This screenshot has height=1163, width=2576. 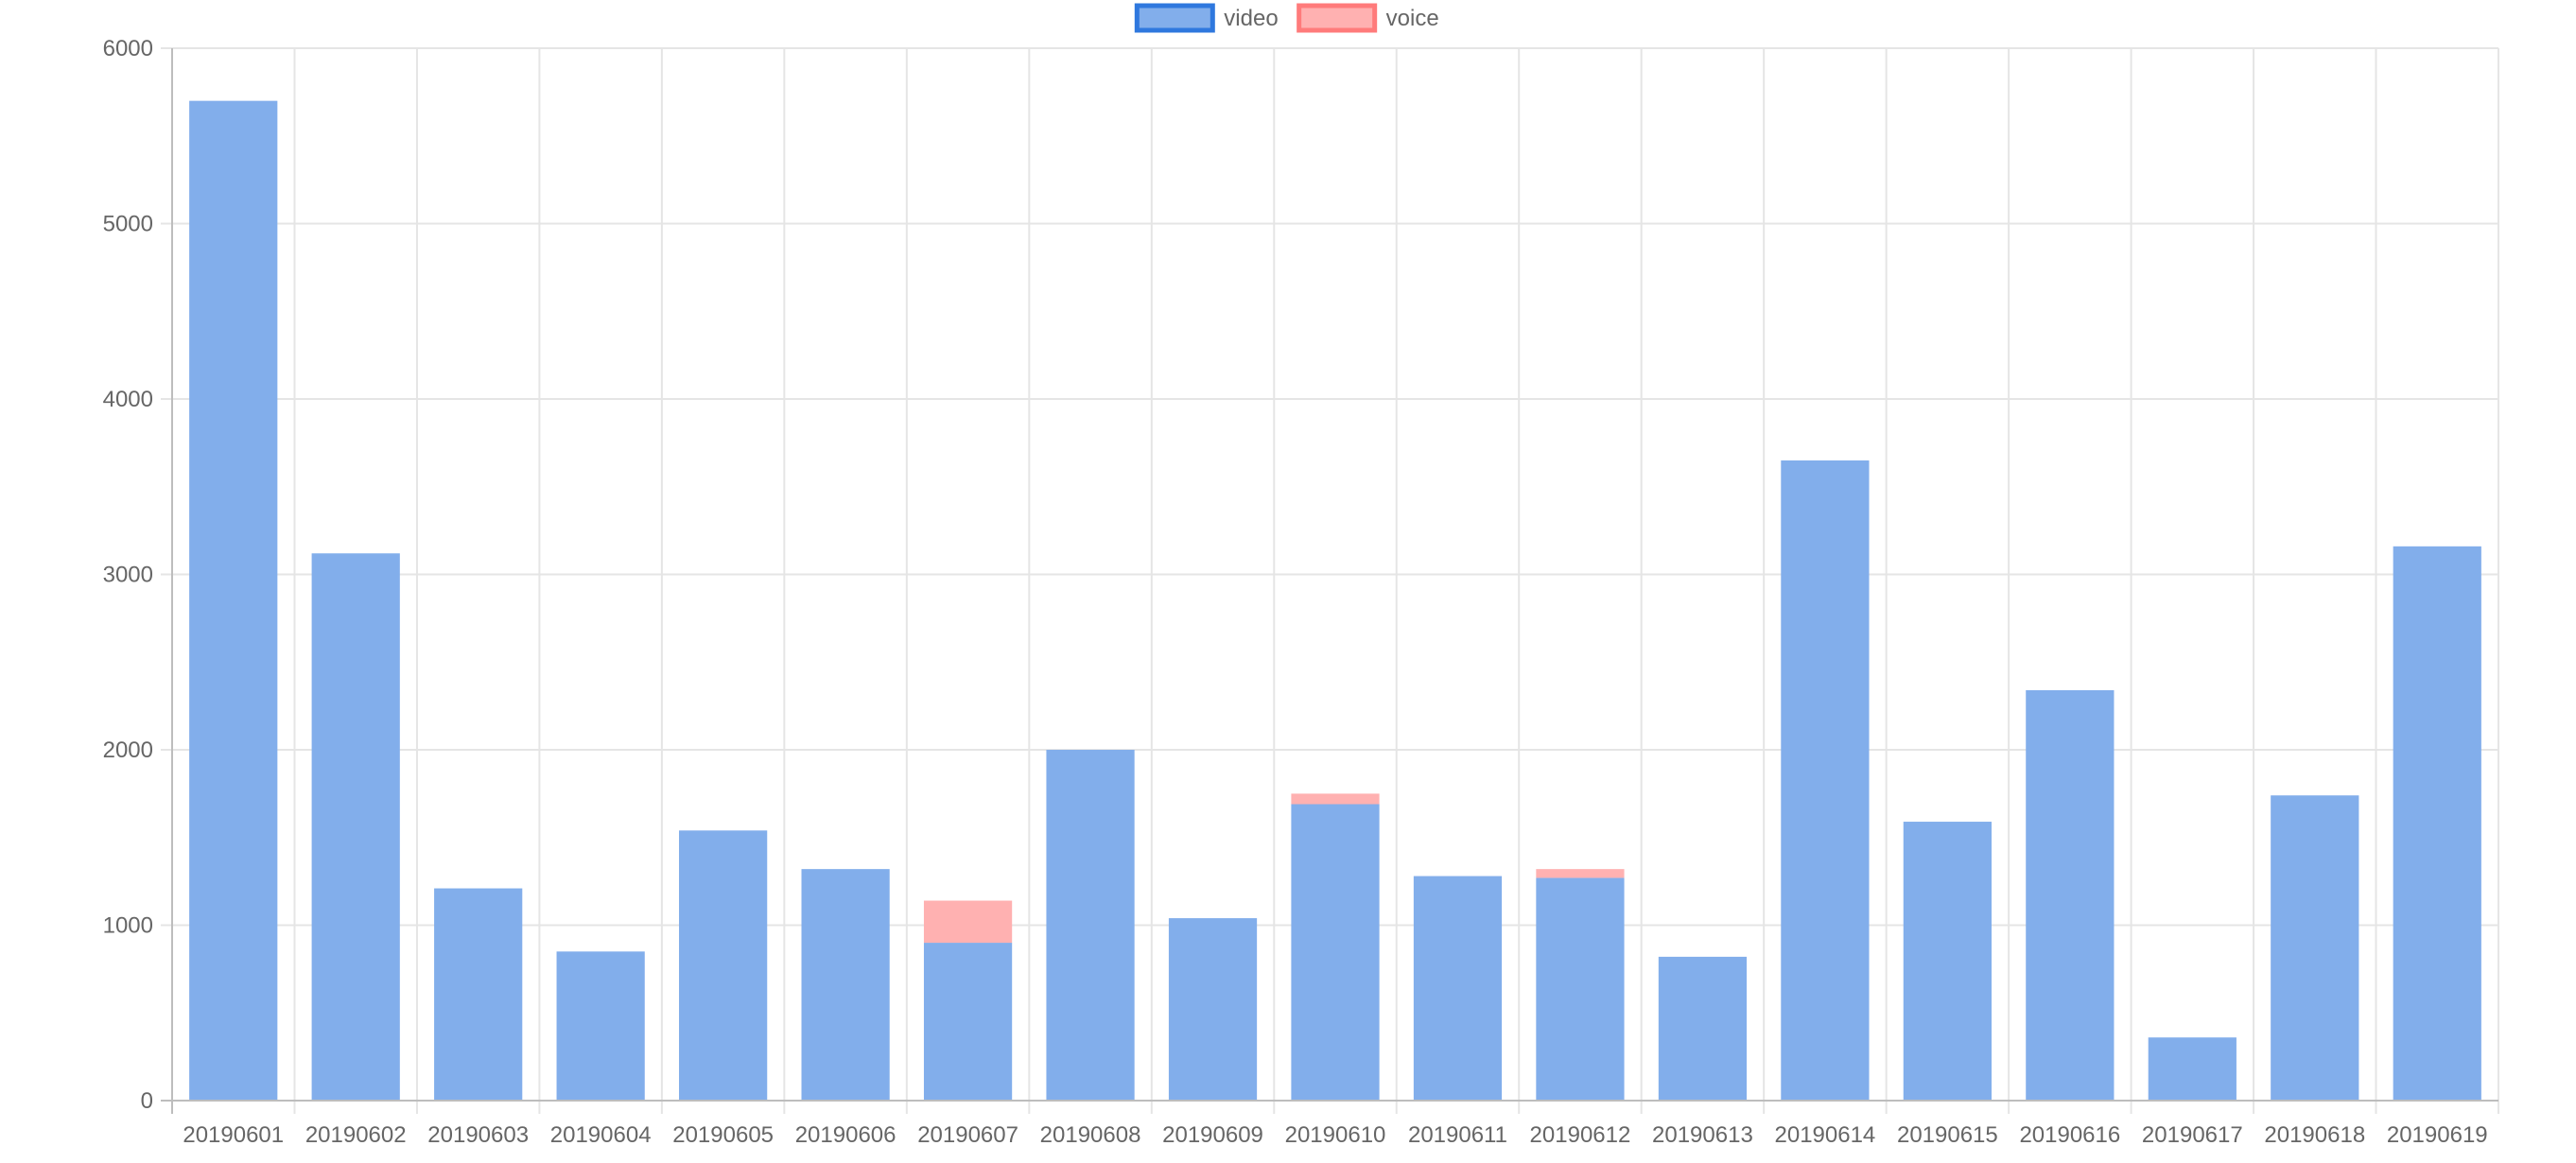 What do you see at coordinates (1825, 1135) in the screenshot?
I see `x-tick-label: 20190614` at bounding box center [1825, 1135].